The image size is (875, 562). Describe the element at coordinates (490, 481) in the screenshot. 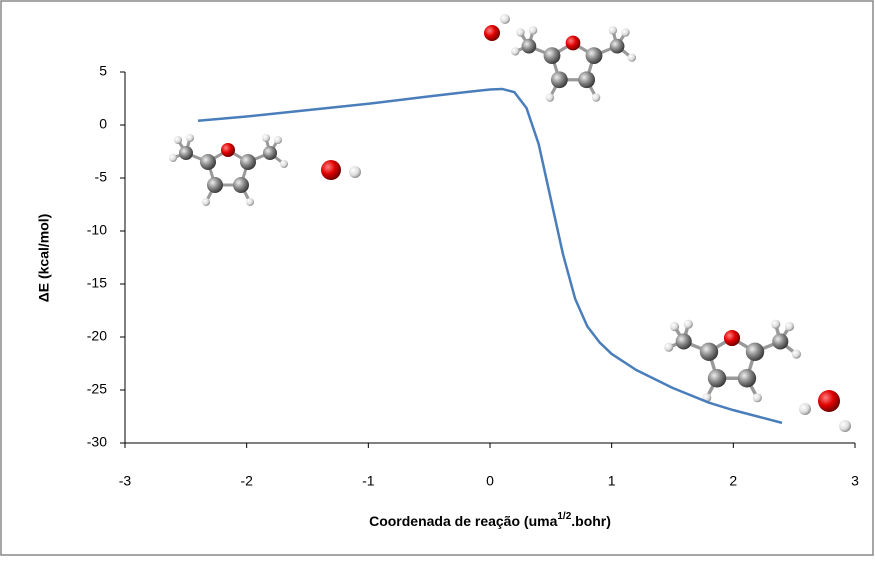

I see `x-tick-label: 0` at that location.